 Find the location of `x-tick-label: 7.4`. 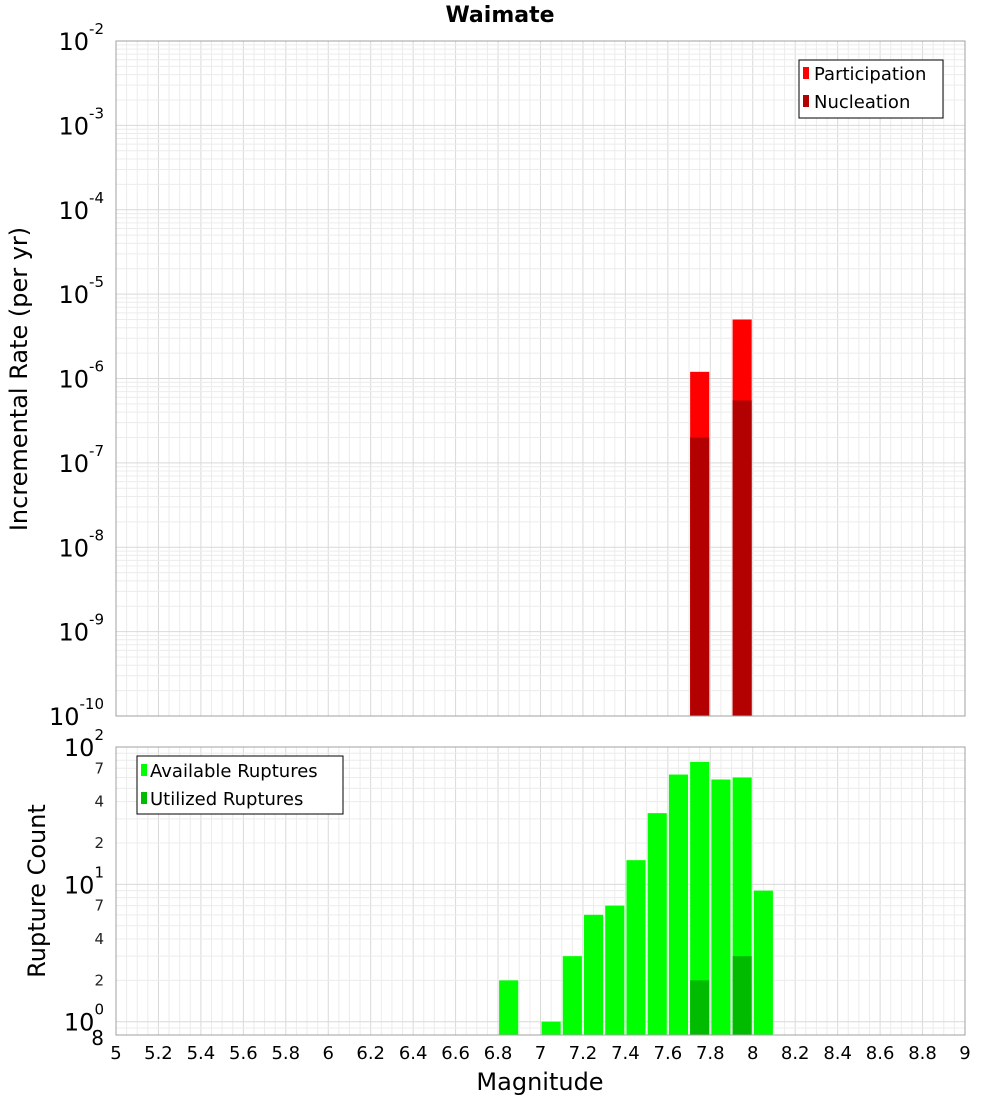

x-tick-label: 7.4 is located at coordinates (625, 1053).